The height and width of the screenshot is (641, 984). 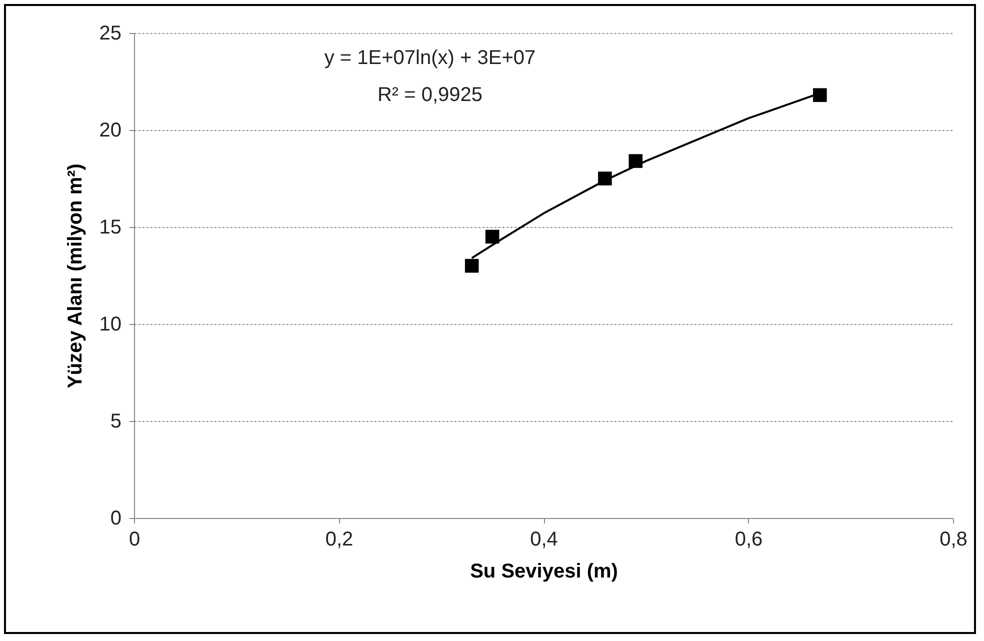 What do you see at coordinates (75, 276) in the screenshot?
I see `y-axis-title: Yüzey Alanı (milyon m²)` at bounding box center [75, 276].